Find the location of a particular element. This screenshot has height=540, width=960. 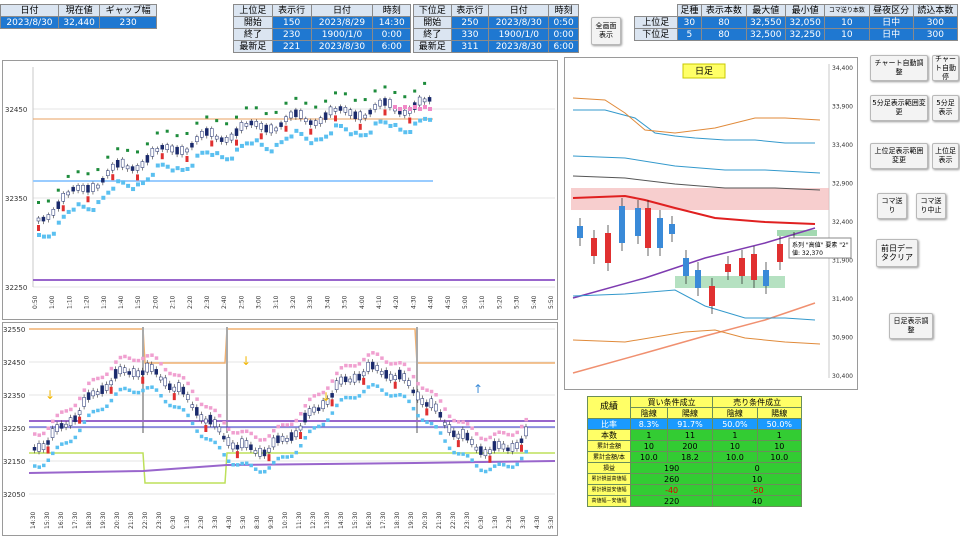

five-min-range-button: 5分足表示範囲変更 is located at coordinates (899, 108).